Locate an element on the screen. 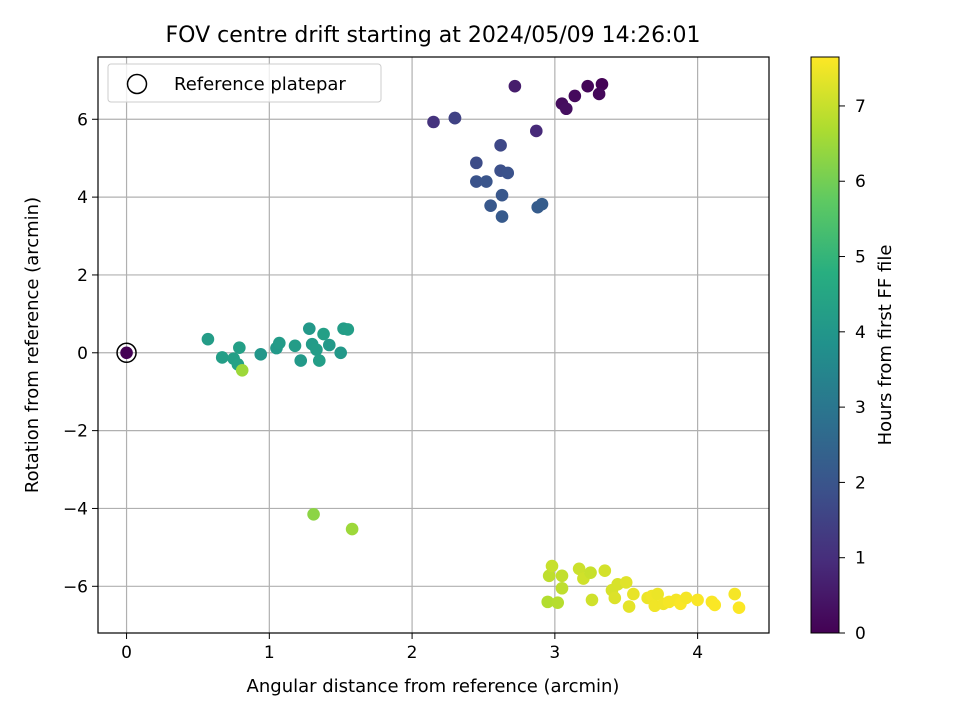 Image resolution: width=960 pixels, height=720 pixels. x-tick-label: 0 is located at coordinates (126, 653).